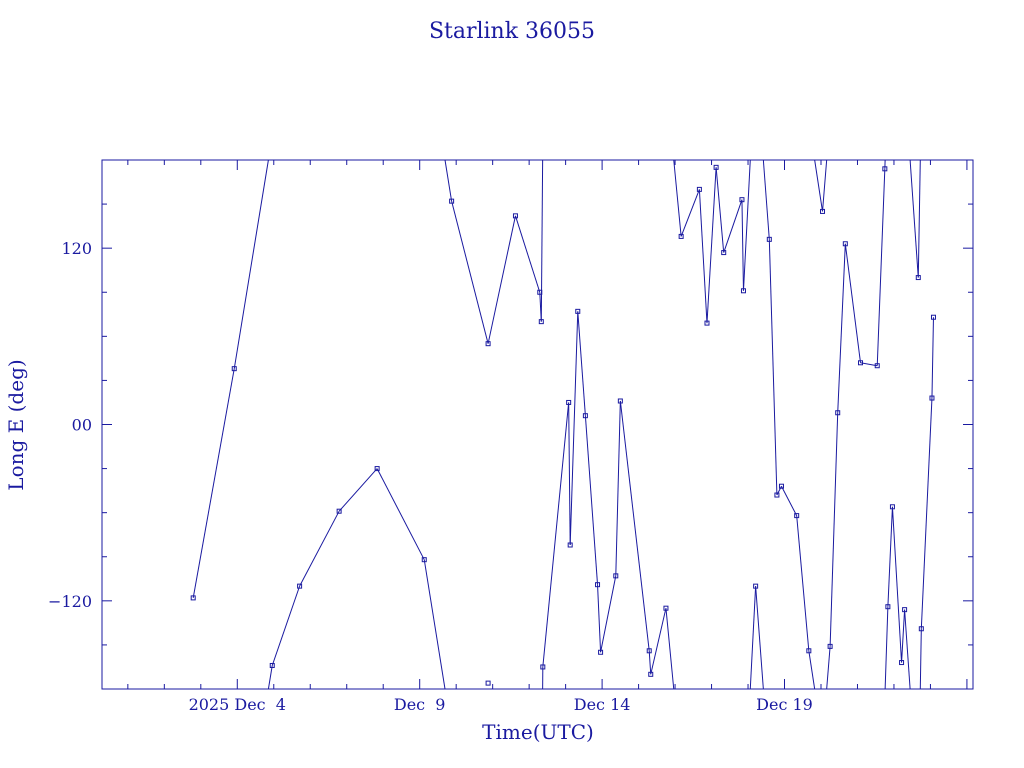 The image size is (1024, 768). Describe the element at coordinates (237, 704) in the screenshot. I see `x-tick-label: 2025 Dec 4` at that location.